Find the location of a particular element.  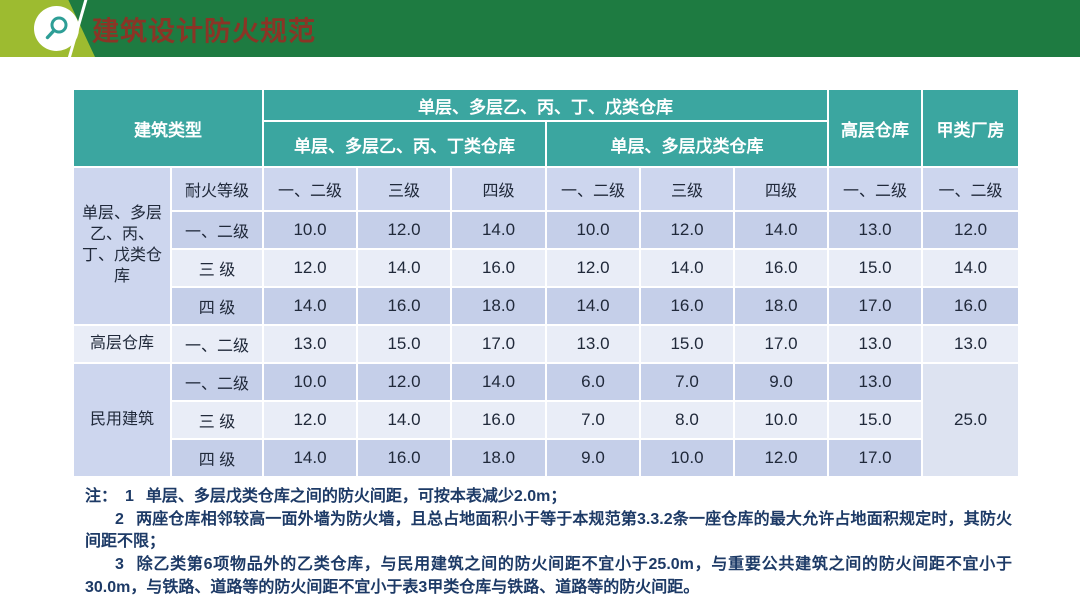

fire-resistance-grade-label: 耐火等级 is located at coordinates (217, 189).